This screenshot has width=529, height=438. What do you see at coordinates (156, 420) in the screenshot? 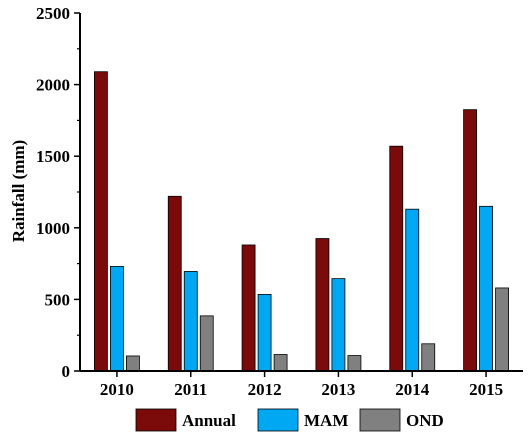
I see `legend-swatch-annual` at bounding box center [156, 420].